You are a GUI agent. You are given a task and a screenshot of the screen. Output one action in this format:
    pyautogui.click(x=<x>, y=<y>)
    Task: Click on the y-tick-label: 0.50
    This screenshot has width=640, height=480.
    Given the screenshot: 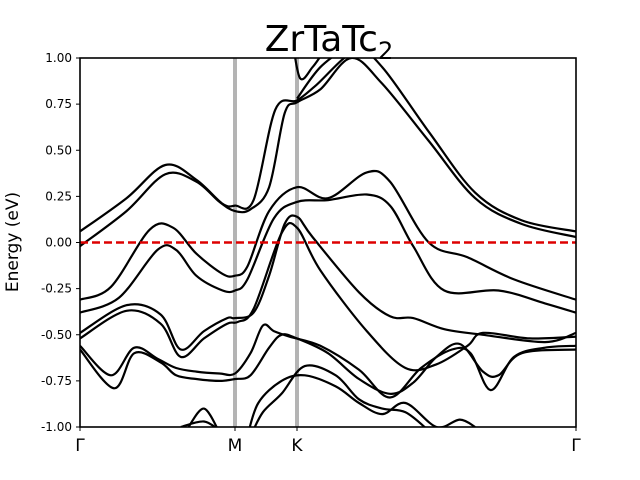 What is the action you would take?
    pyautogui.click(x=58, y=150)
    